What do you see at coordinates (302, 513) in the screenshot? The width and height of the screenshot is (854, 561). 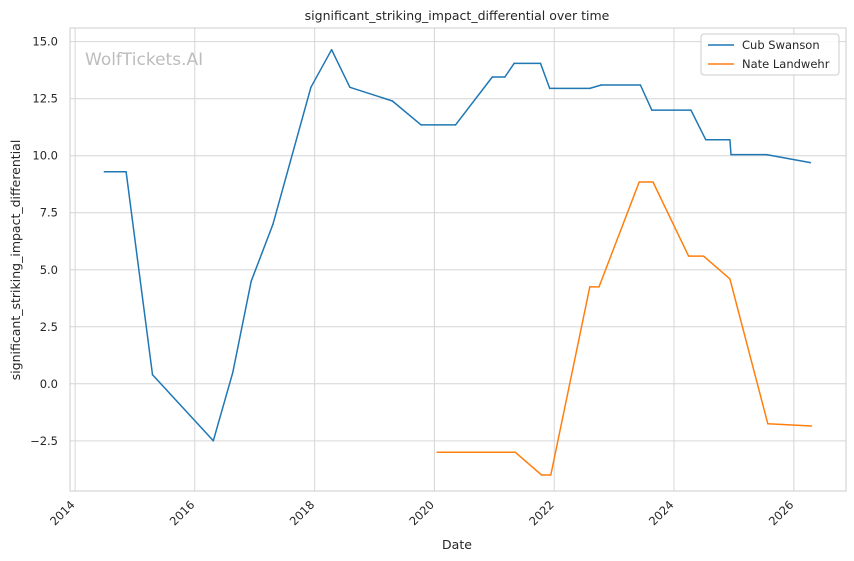 I see `x-tick-label: 2018` at bounding box center [302, 513].